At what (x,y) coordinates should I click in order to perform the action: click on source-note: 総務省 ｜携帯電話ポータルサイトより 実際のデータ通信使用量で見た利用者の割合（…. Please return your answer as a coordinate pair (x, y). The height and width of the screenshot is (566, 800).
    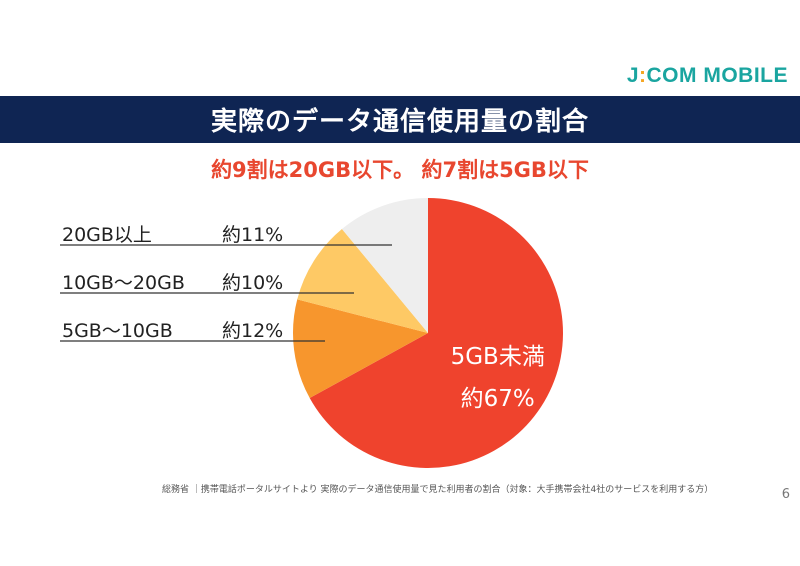
    Looking at the image, I should click on (438, 490).